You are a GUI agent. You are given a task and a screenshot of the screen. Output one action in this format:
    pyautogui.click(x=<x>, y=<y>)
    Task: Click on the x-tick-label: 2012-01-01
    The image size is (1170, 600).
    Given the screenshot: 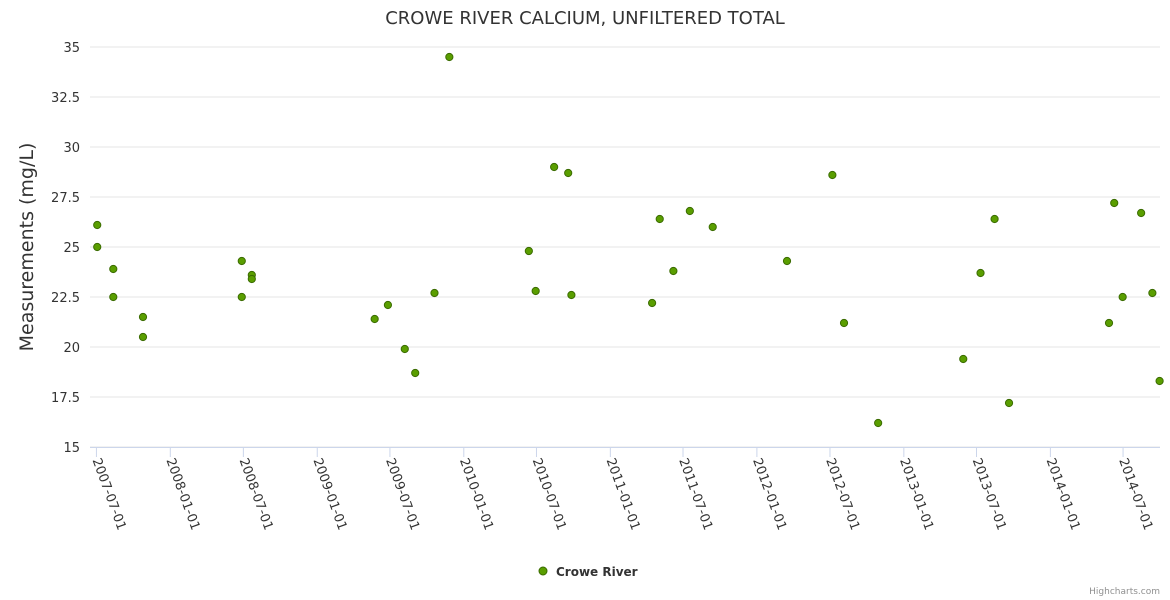 What is the action you would take?
    pyautogui.click(x=769, y=494)
    